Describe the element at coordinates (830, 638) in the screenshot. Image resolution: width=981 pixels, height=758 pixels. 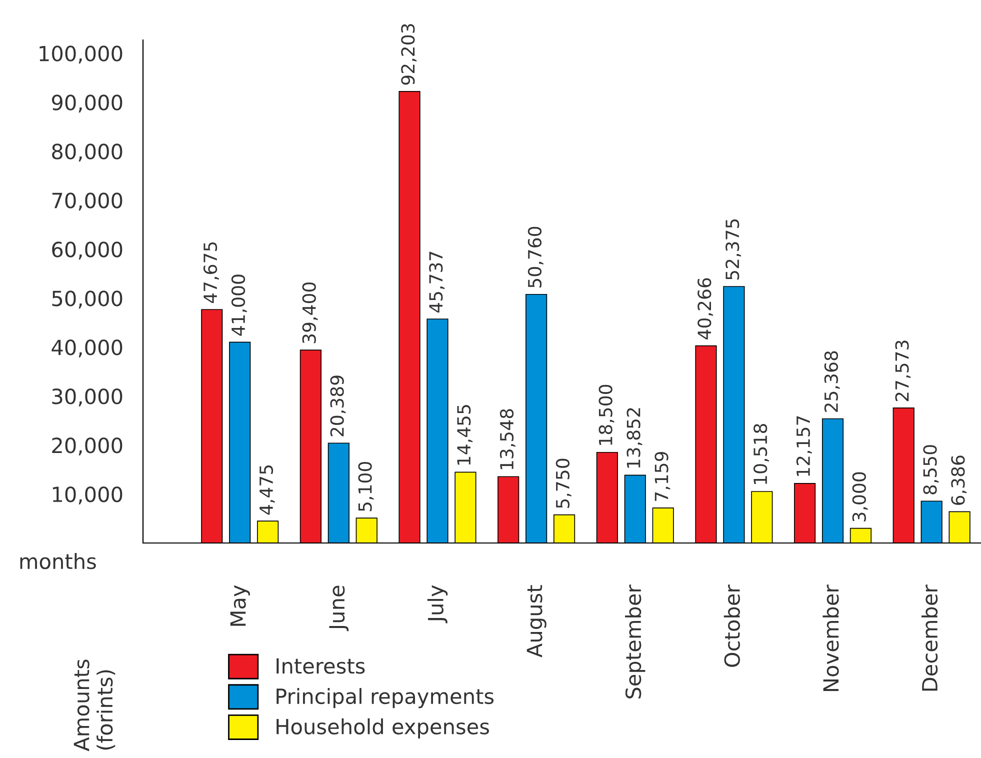
I see `x-tick-label: November` at that location.